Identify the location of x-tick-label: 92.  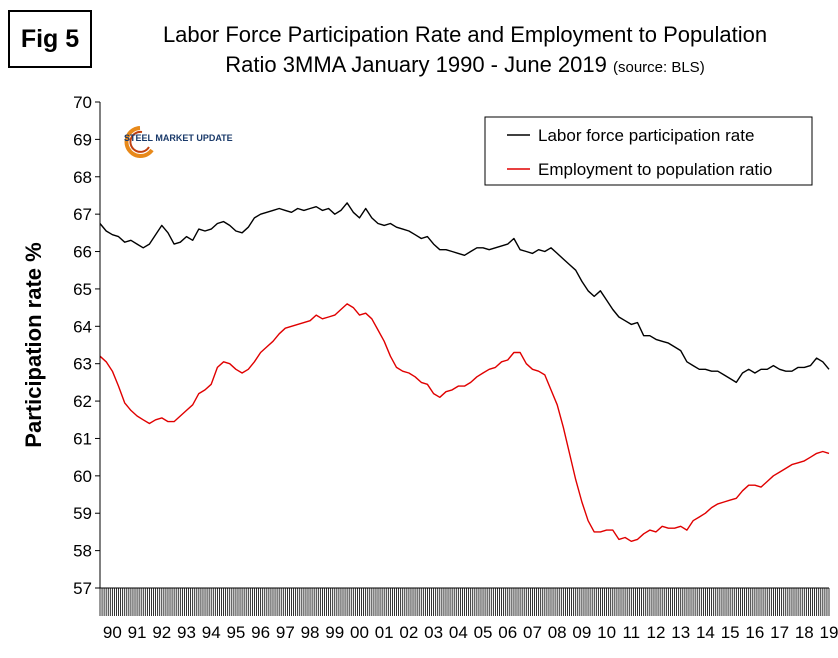
(161, 632).